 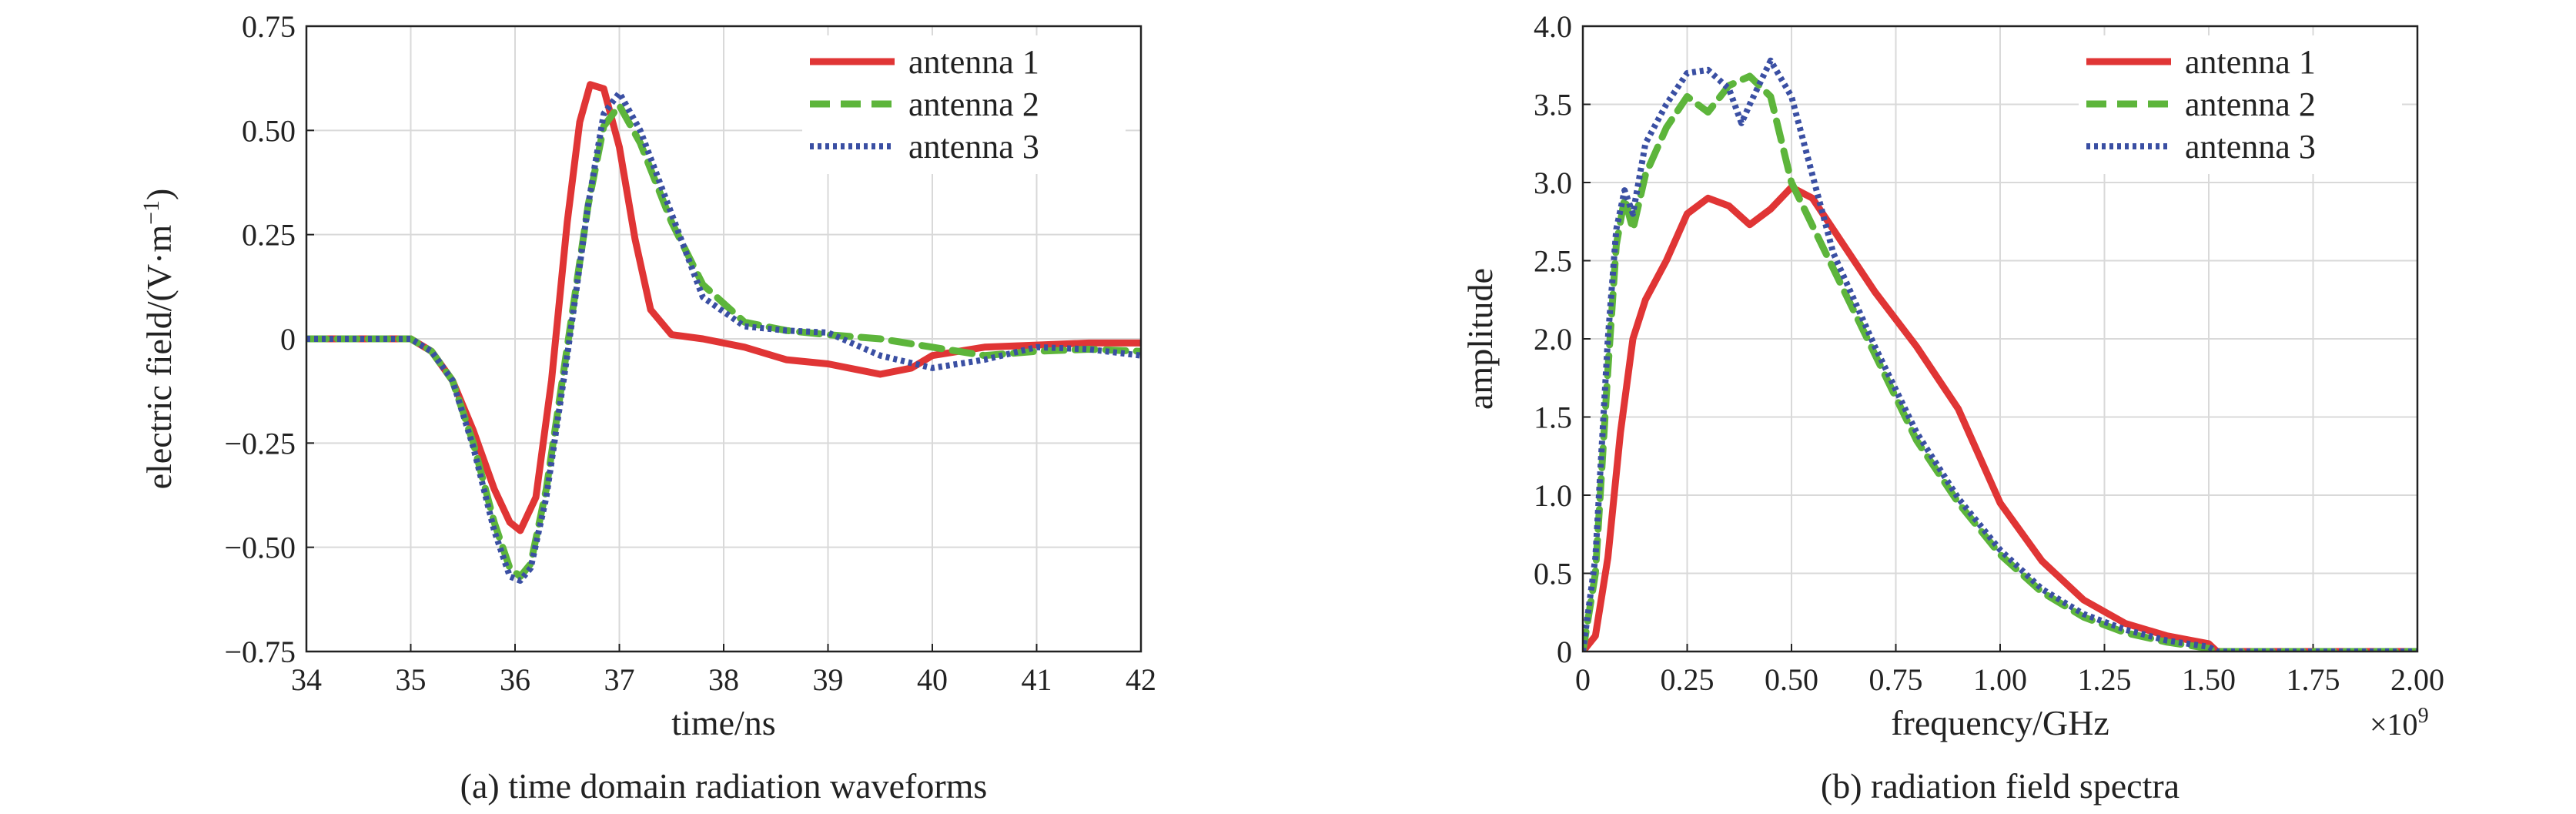 What do you see at coordinates (829, 679) in the screenshot?
I see `x-tick-label: 39` at bounding box center [829, 679].